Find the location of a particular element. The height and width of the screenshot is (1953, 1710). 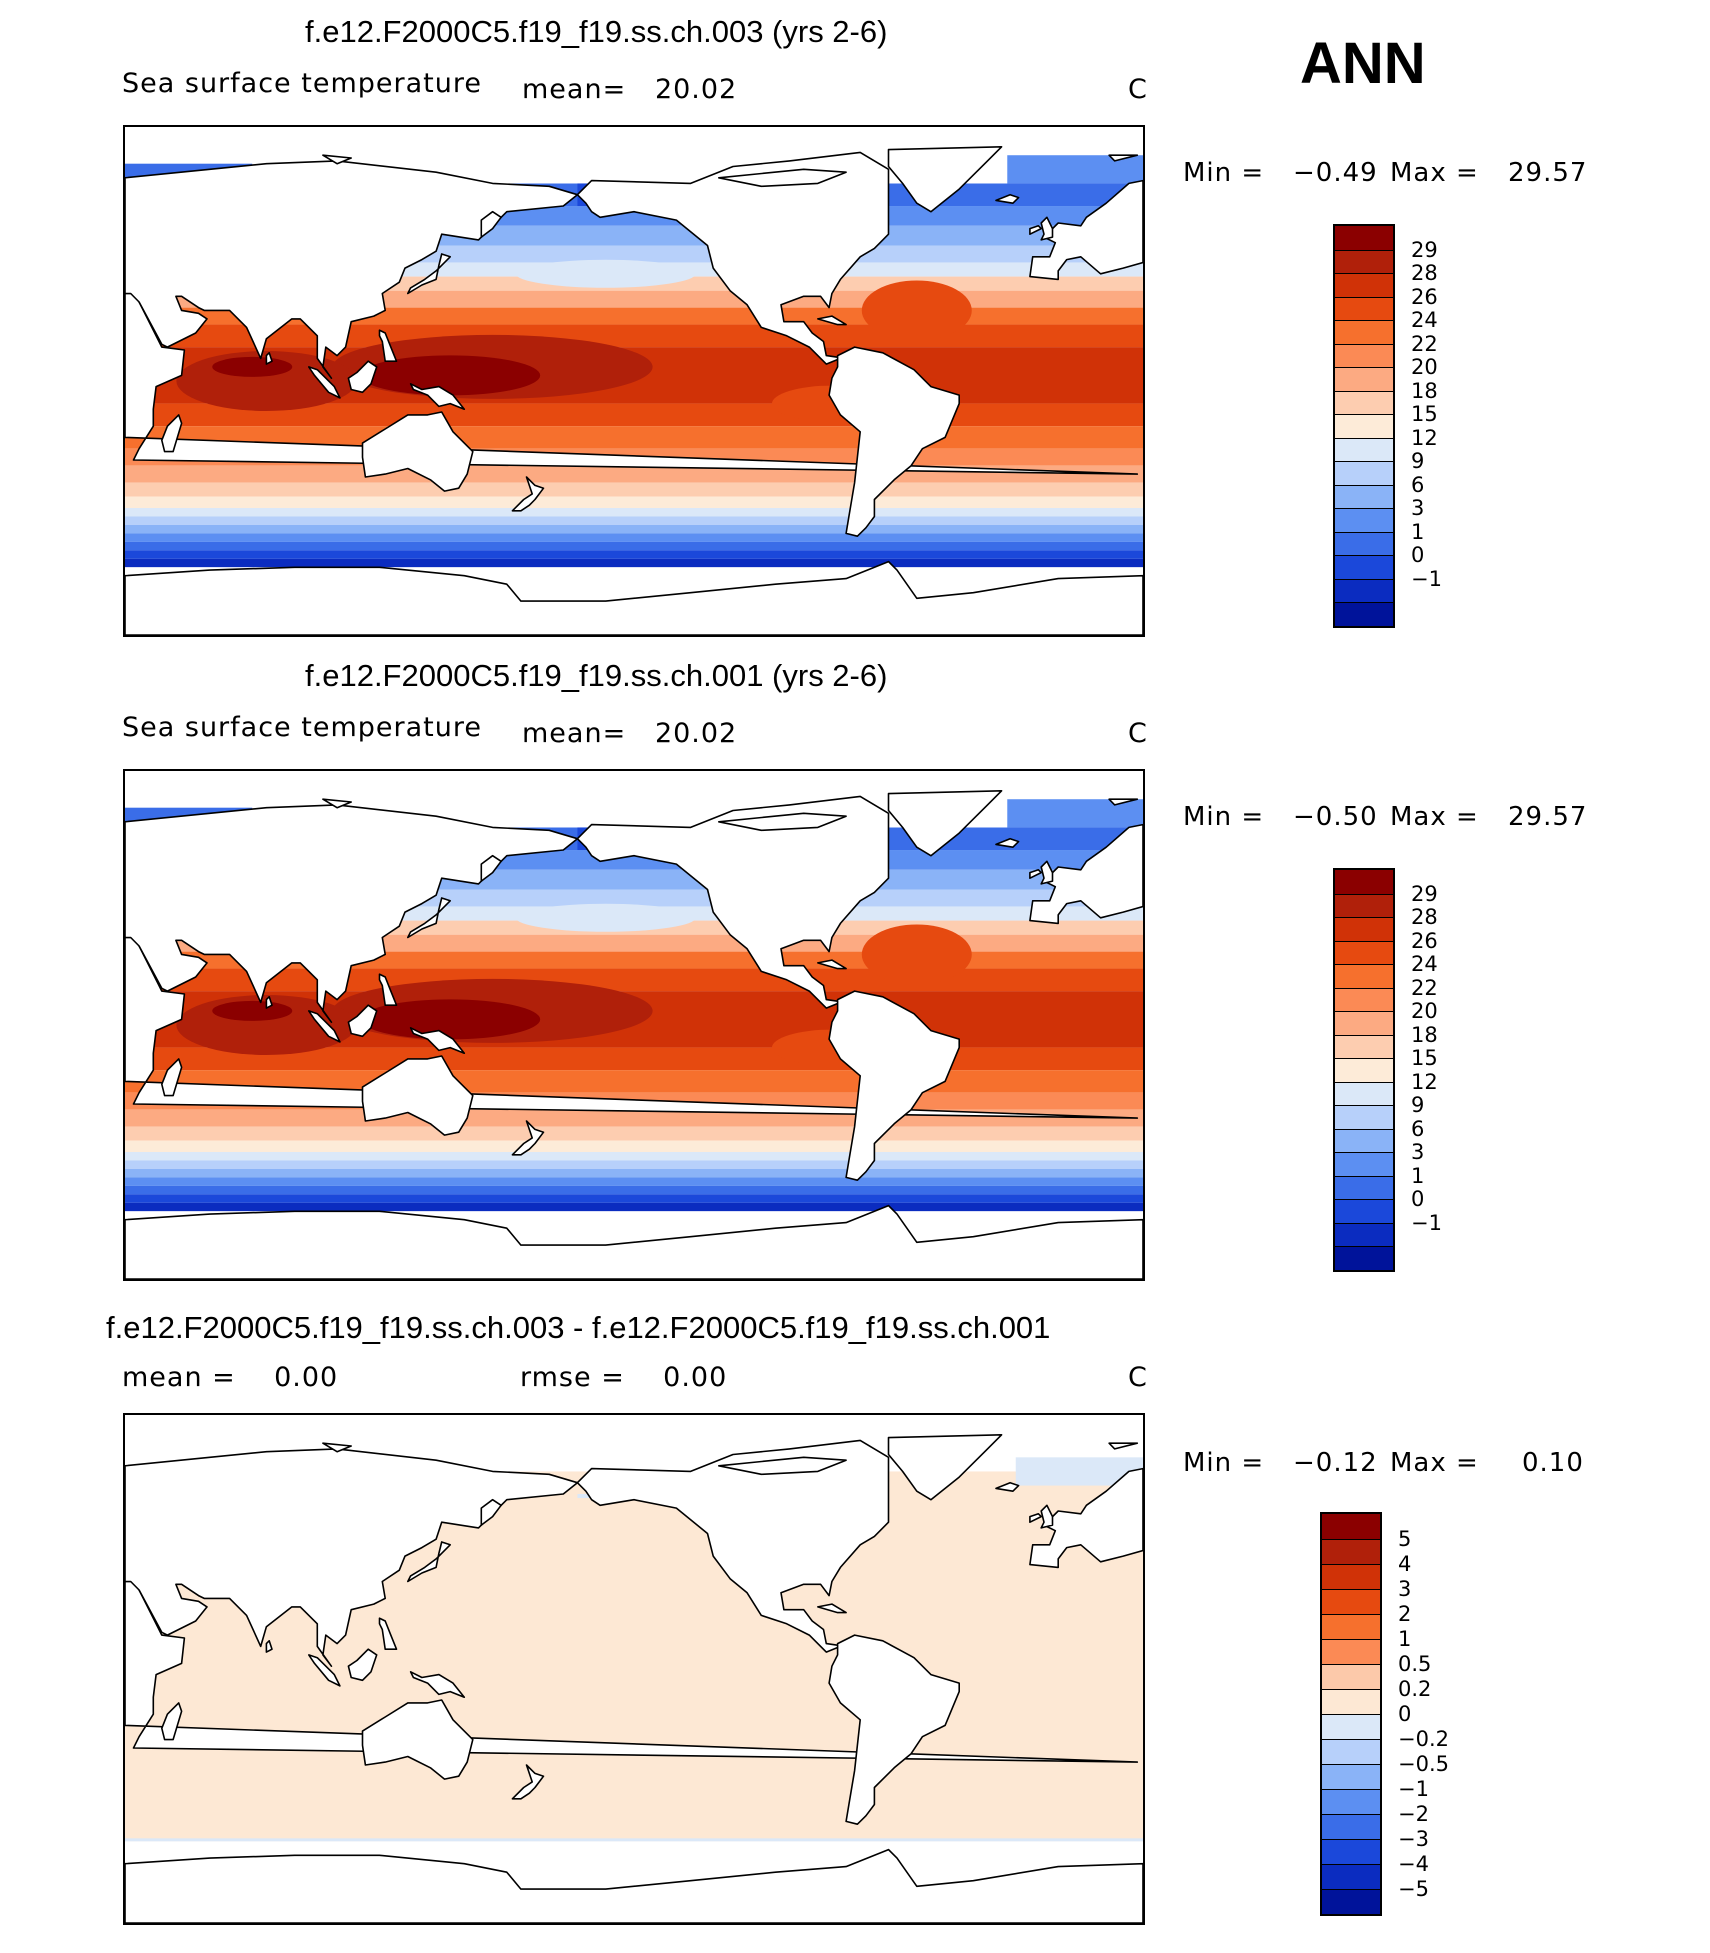

panel-1-colorbar is located at coordinates (1364, 426).